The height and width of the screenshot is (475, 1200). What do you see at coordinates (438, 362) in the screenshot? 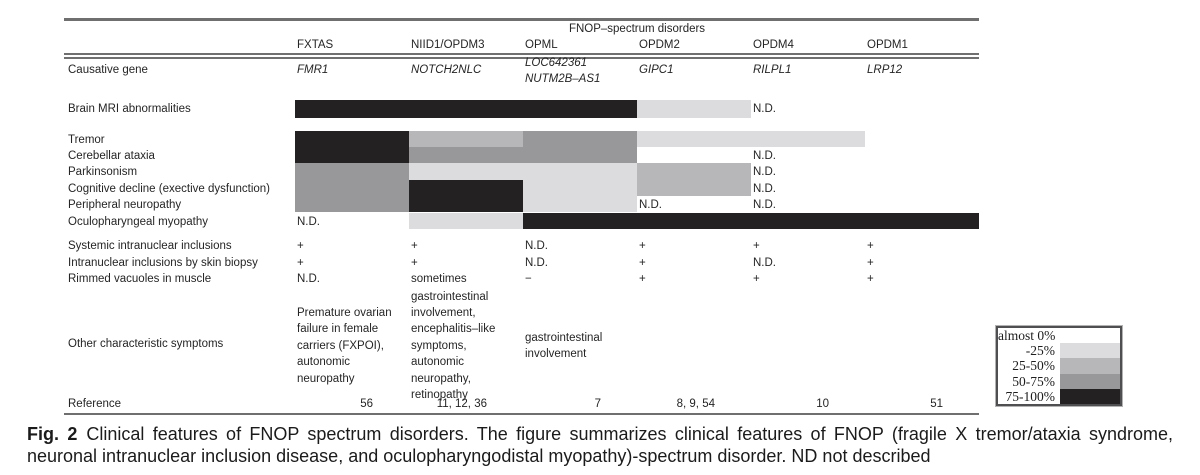
I see `symptoms-niid1-opdm3-line-4: autonomic` at bounding box center [438, 362].